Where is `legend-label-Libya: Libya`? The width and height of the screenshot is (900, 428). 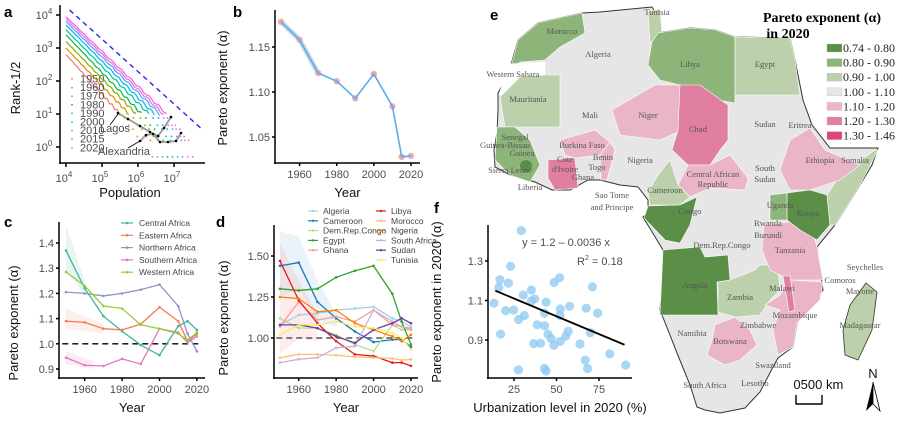
legend-label-Libya: Libya is located at coordinates (401, 211).